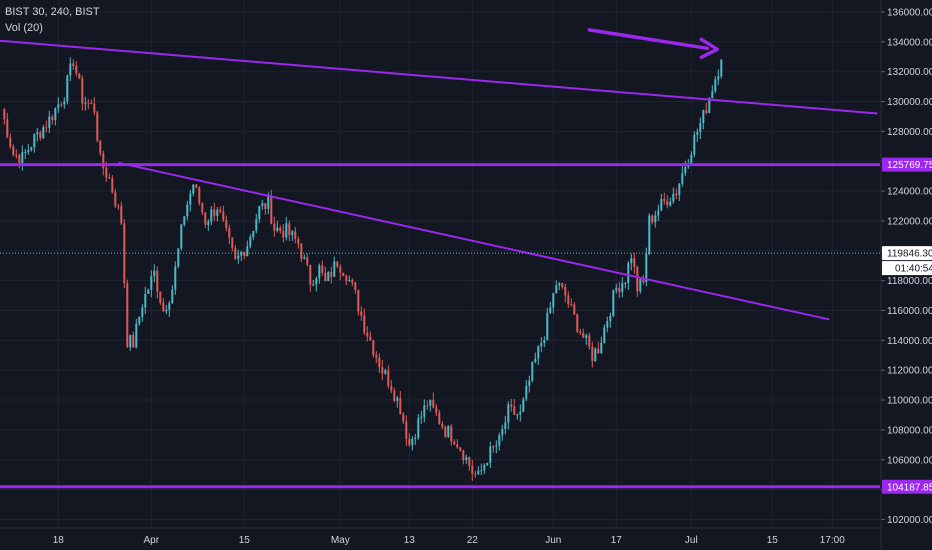  Describe the element at coordinates (907, 164) in the screenshot. I see `level-upper-badge-bg` at that location.